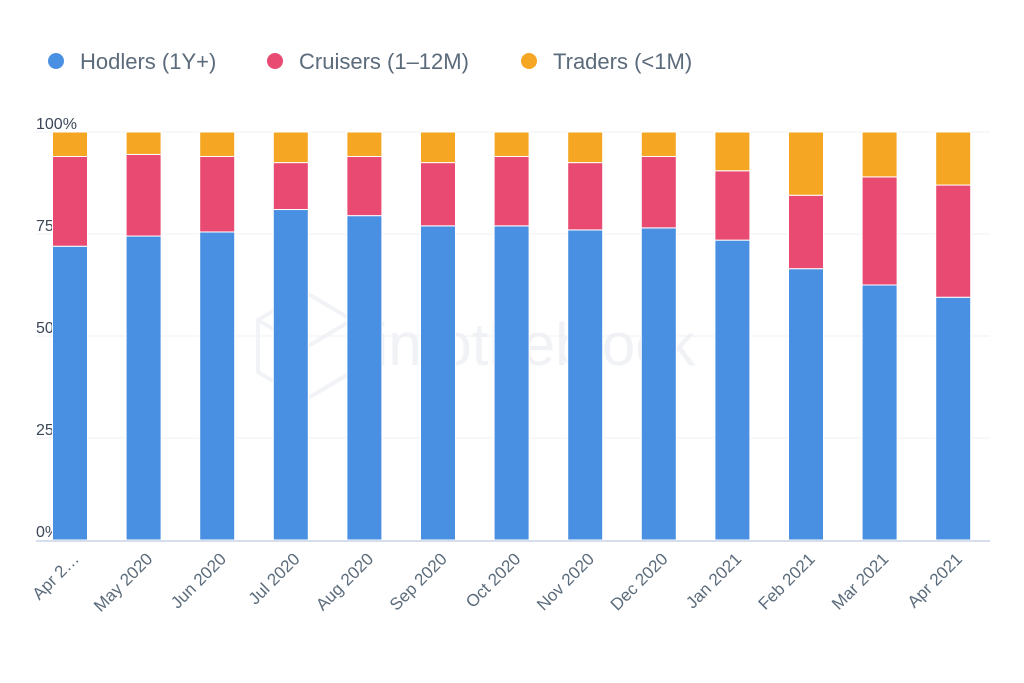  Describe the element at coordinates (493, 580) in the screenshot. I see `x-tick-label: Oct 2020` at that location.